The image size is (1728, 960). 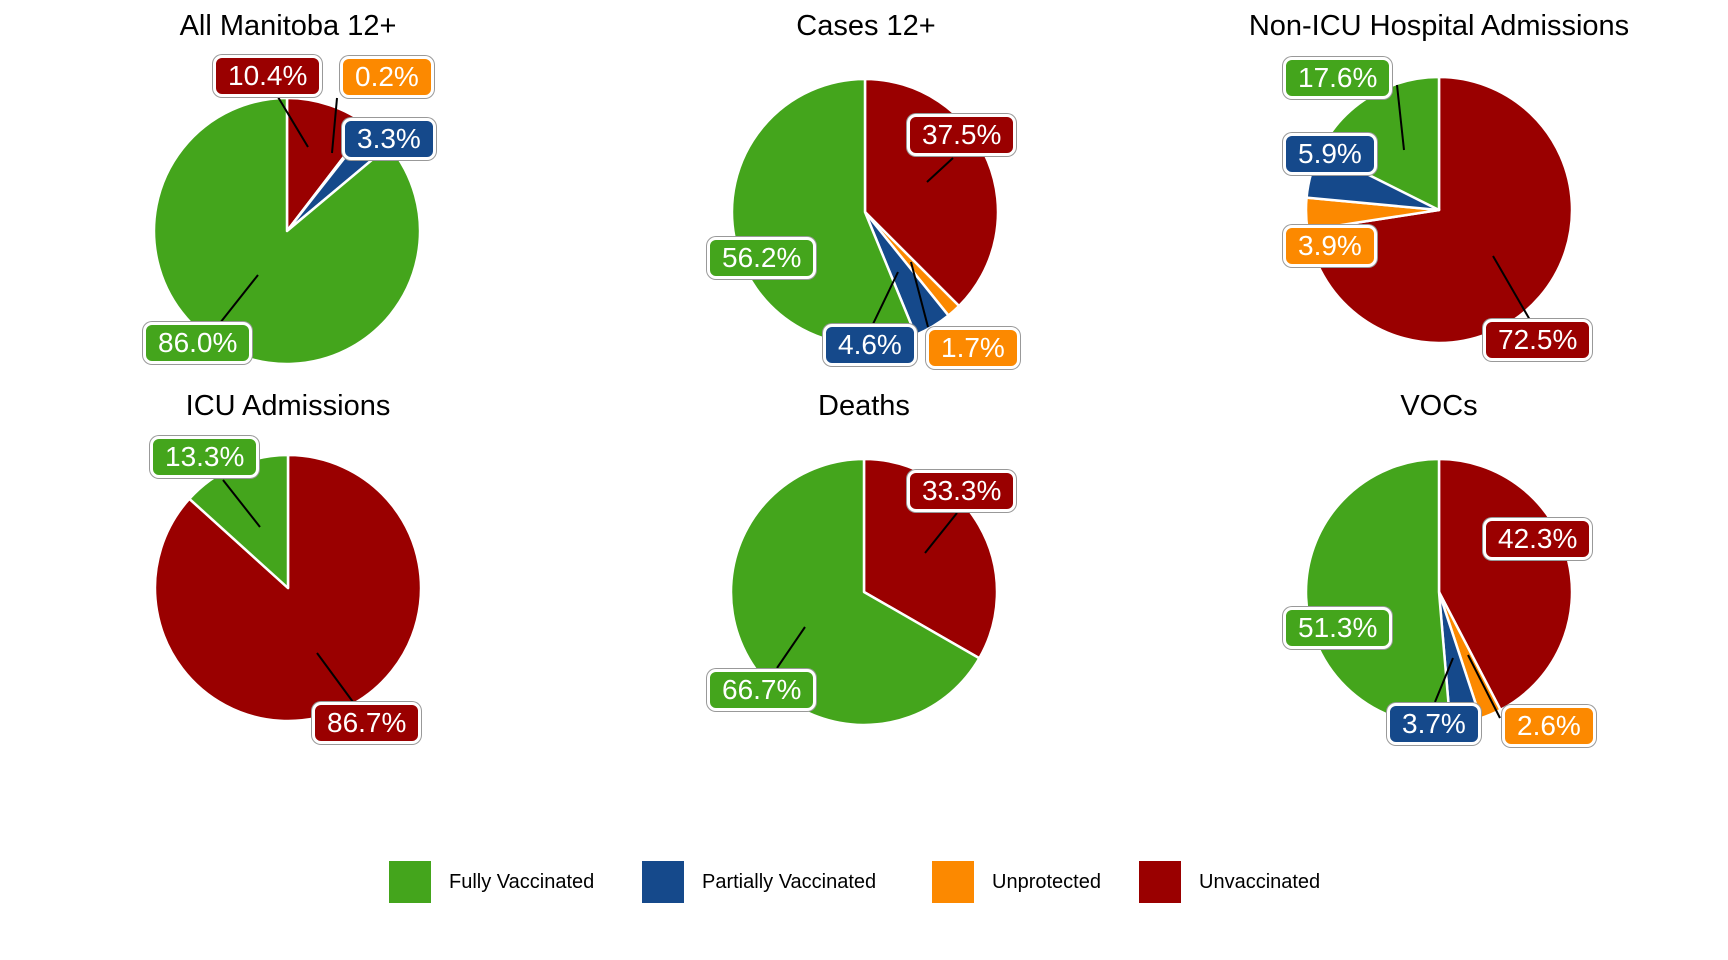 I want to click on slice-label: 51.3%, so click(x=1338, y=628).